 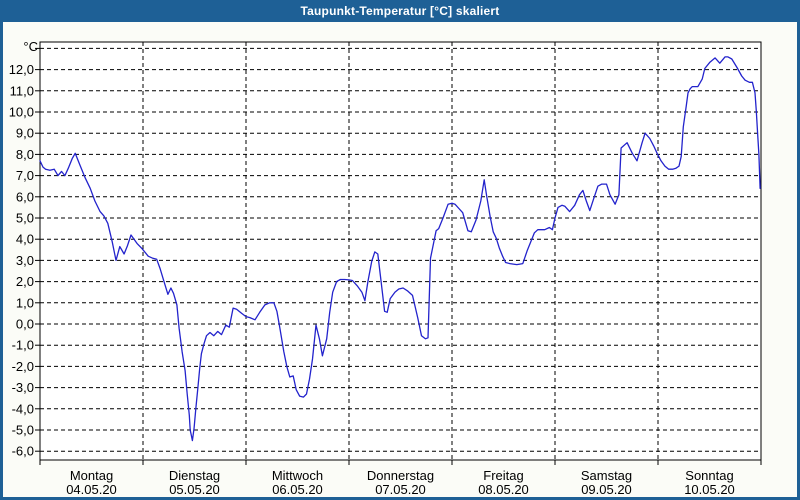 What do you see at coordinates (25, 302) in the screenshot?
I see `y-tick-label: 1,0` at bounding box center [25, 302].